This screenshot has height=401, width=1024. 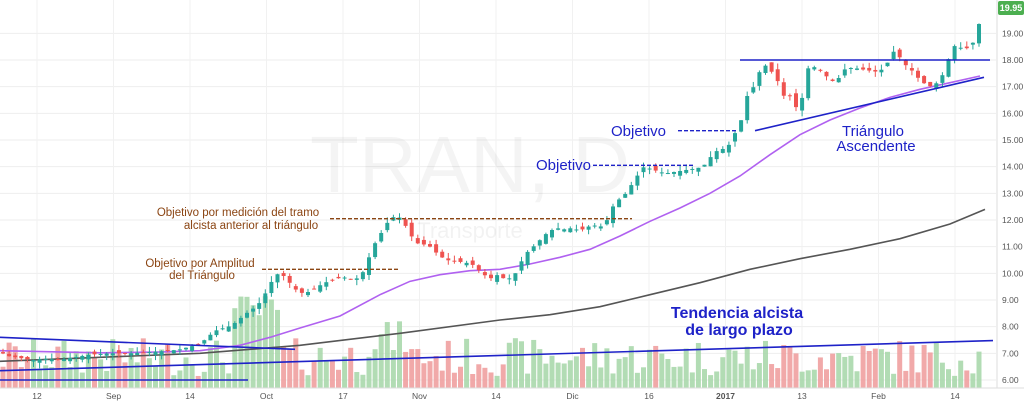 I want to click on price-tick-label: 16.00, so click(x=1013, y=113).